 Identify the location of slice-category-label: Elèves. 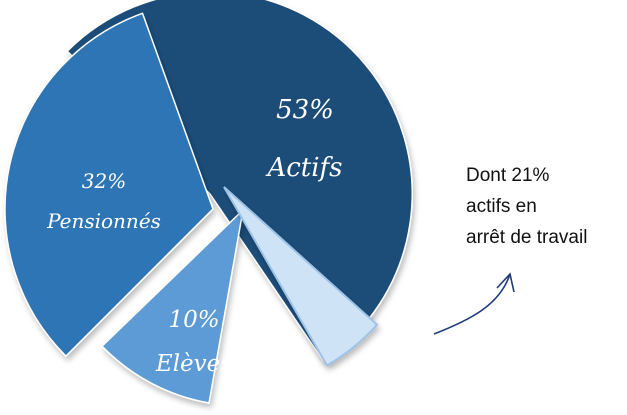
(193, 364).